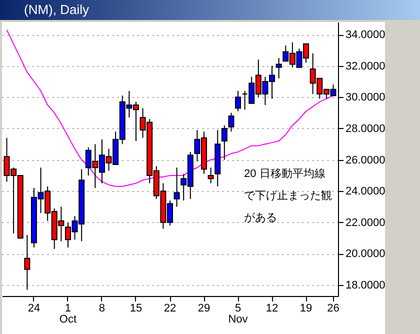  Describe the element at coordinates (333, 308) in the screenshot. I see `x-tick-label: 26` at that location.